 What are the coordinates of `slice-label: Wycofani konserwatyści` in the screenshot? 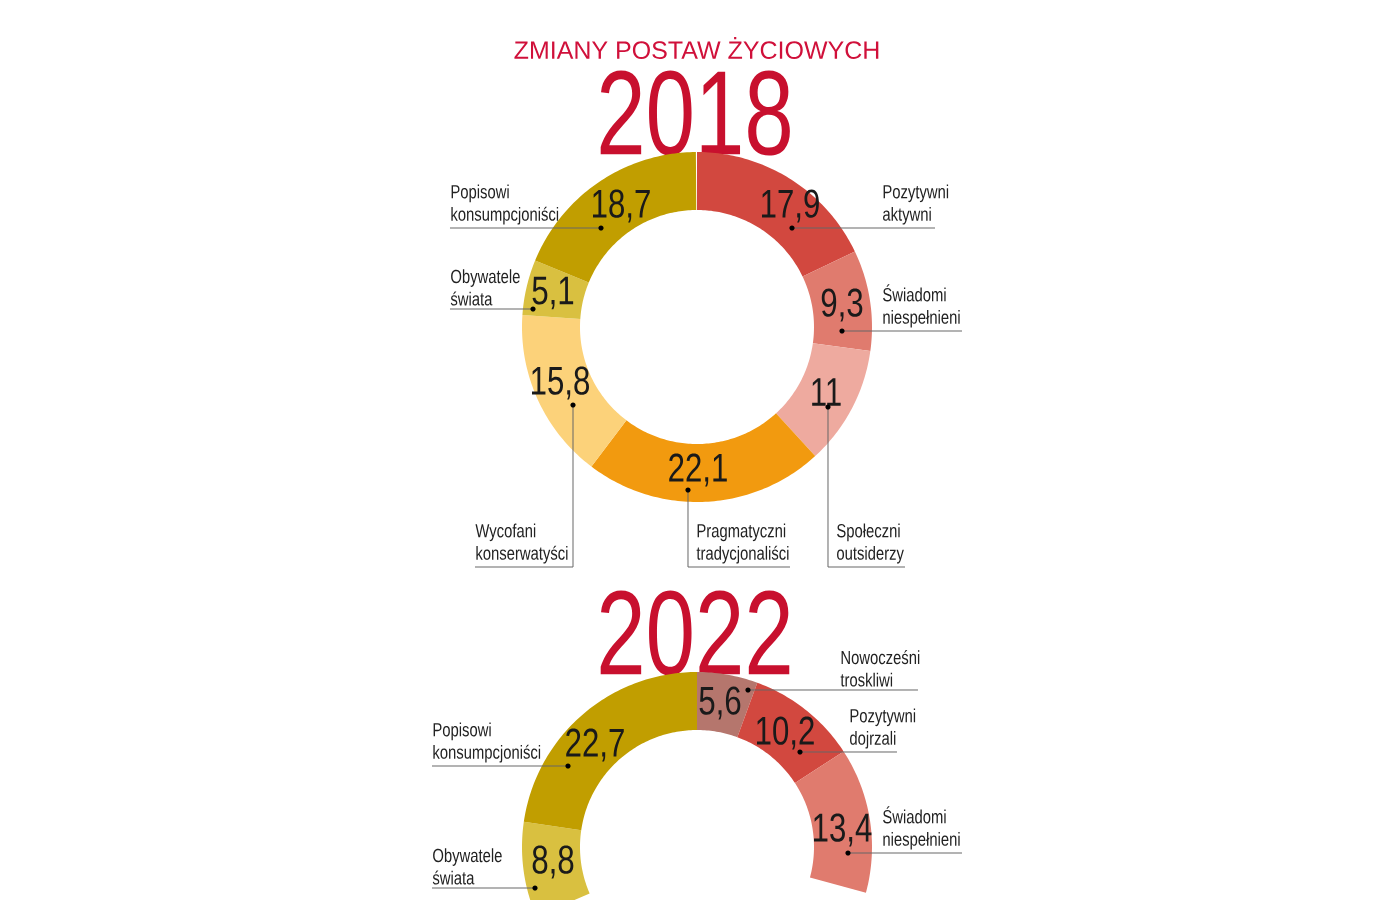 It's located at (521, 543).